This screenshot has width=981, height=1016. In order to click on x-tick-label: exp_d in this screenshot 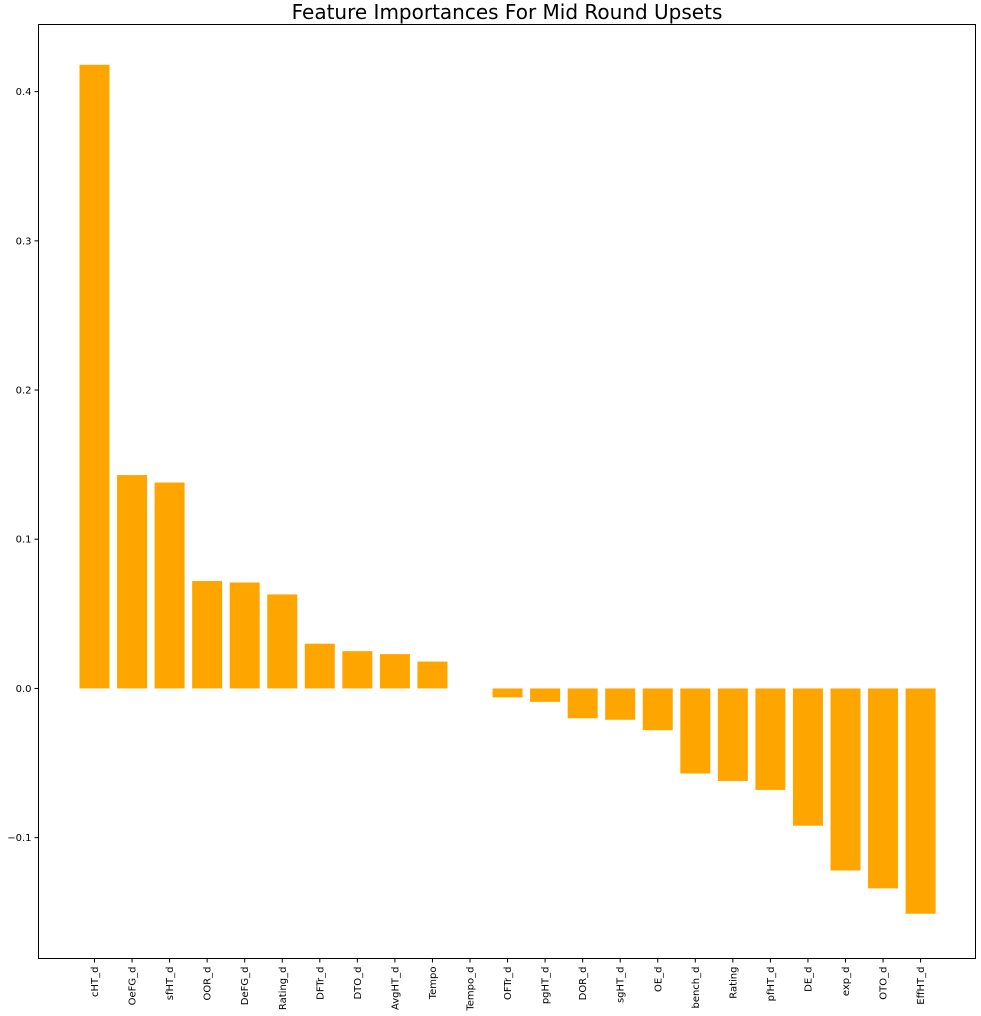, I will do `click(846, 982)`.